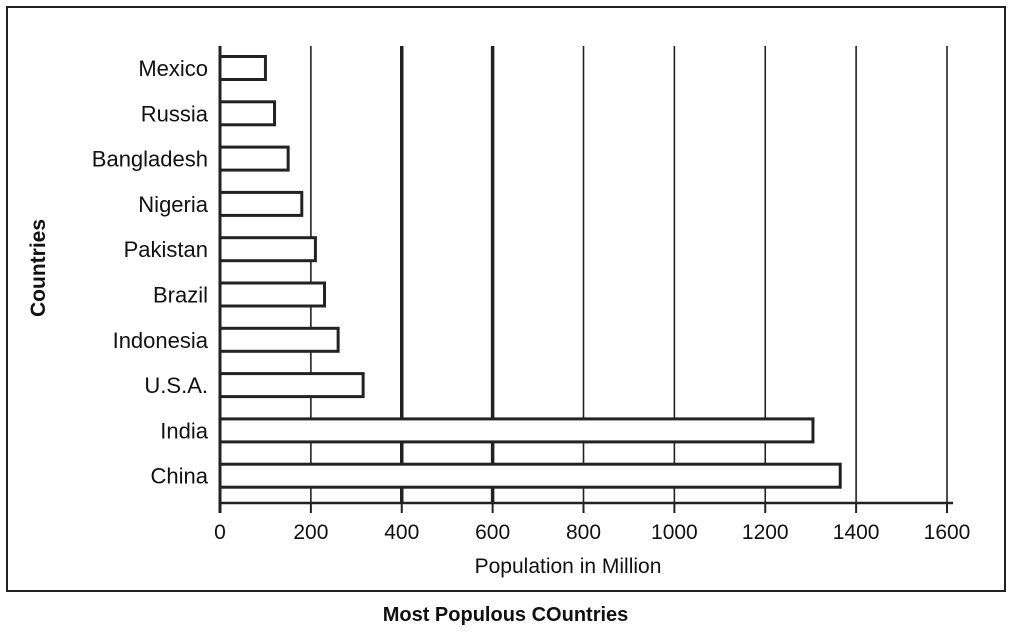 Image resolution: width=1011 pixels, height=633 pixels. Describe the element at coordinates (247, 113) in the screenshot. I see `bar-russia` at that location.